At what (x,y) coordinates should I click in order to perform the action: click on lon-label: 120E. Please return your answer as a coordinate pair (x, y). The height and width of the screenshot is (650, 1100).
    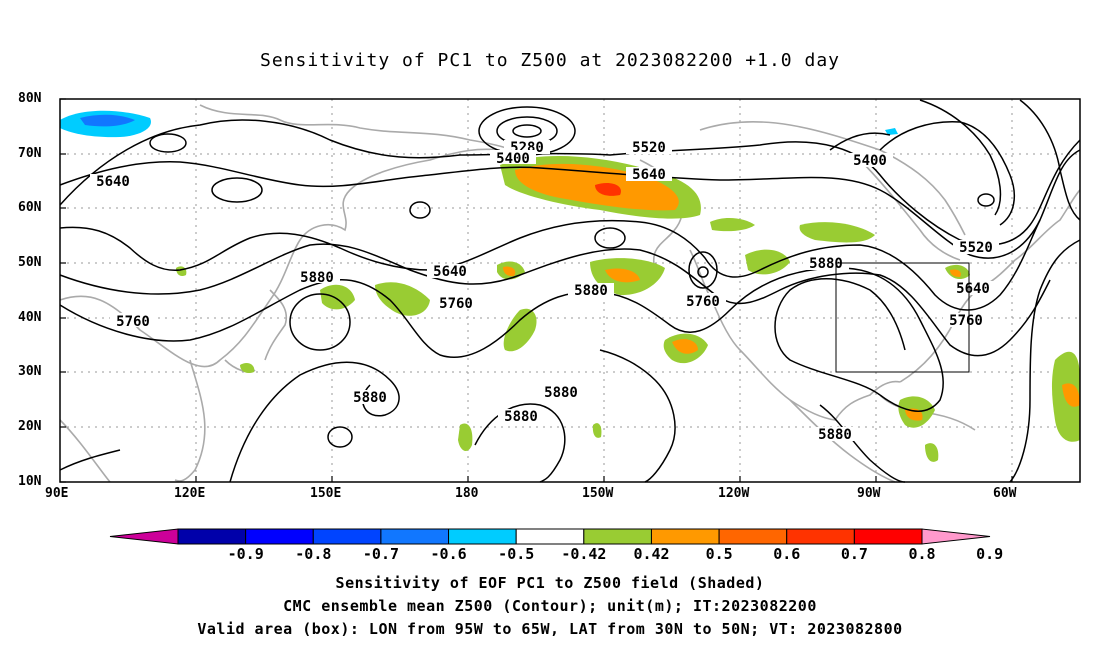
    Looking at the image, I should click on (190, 493).